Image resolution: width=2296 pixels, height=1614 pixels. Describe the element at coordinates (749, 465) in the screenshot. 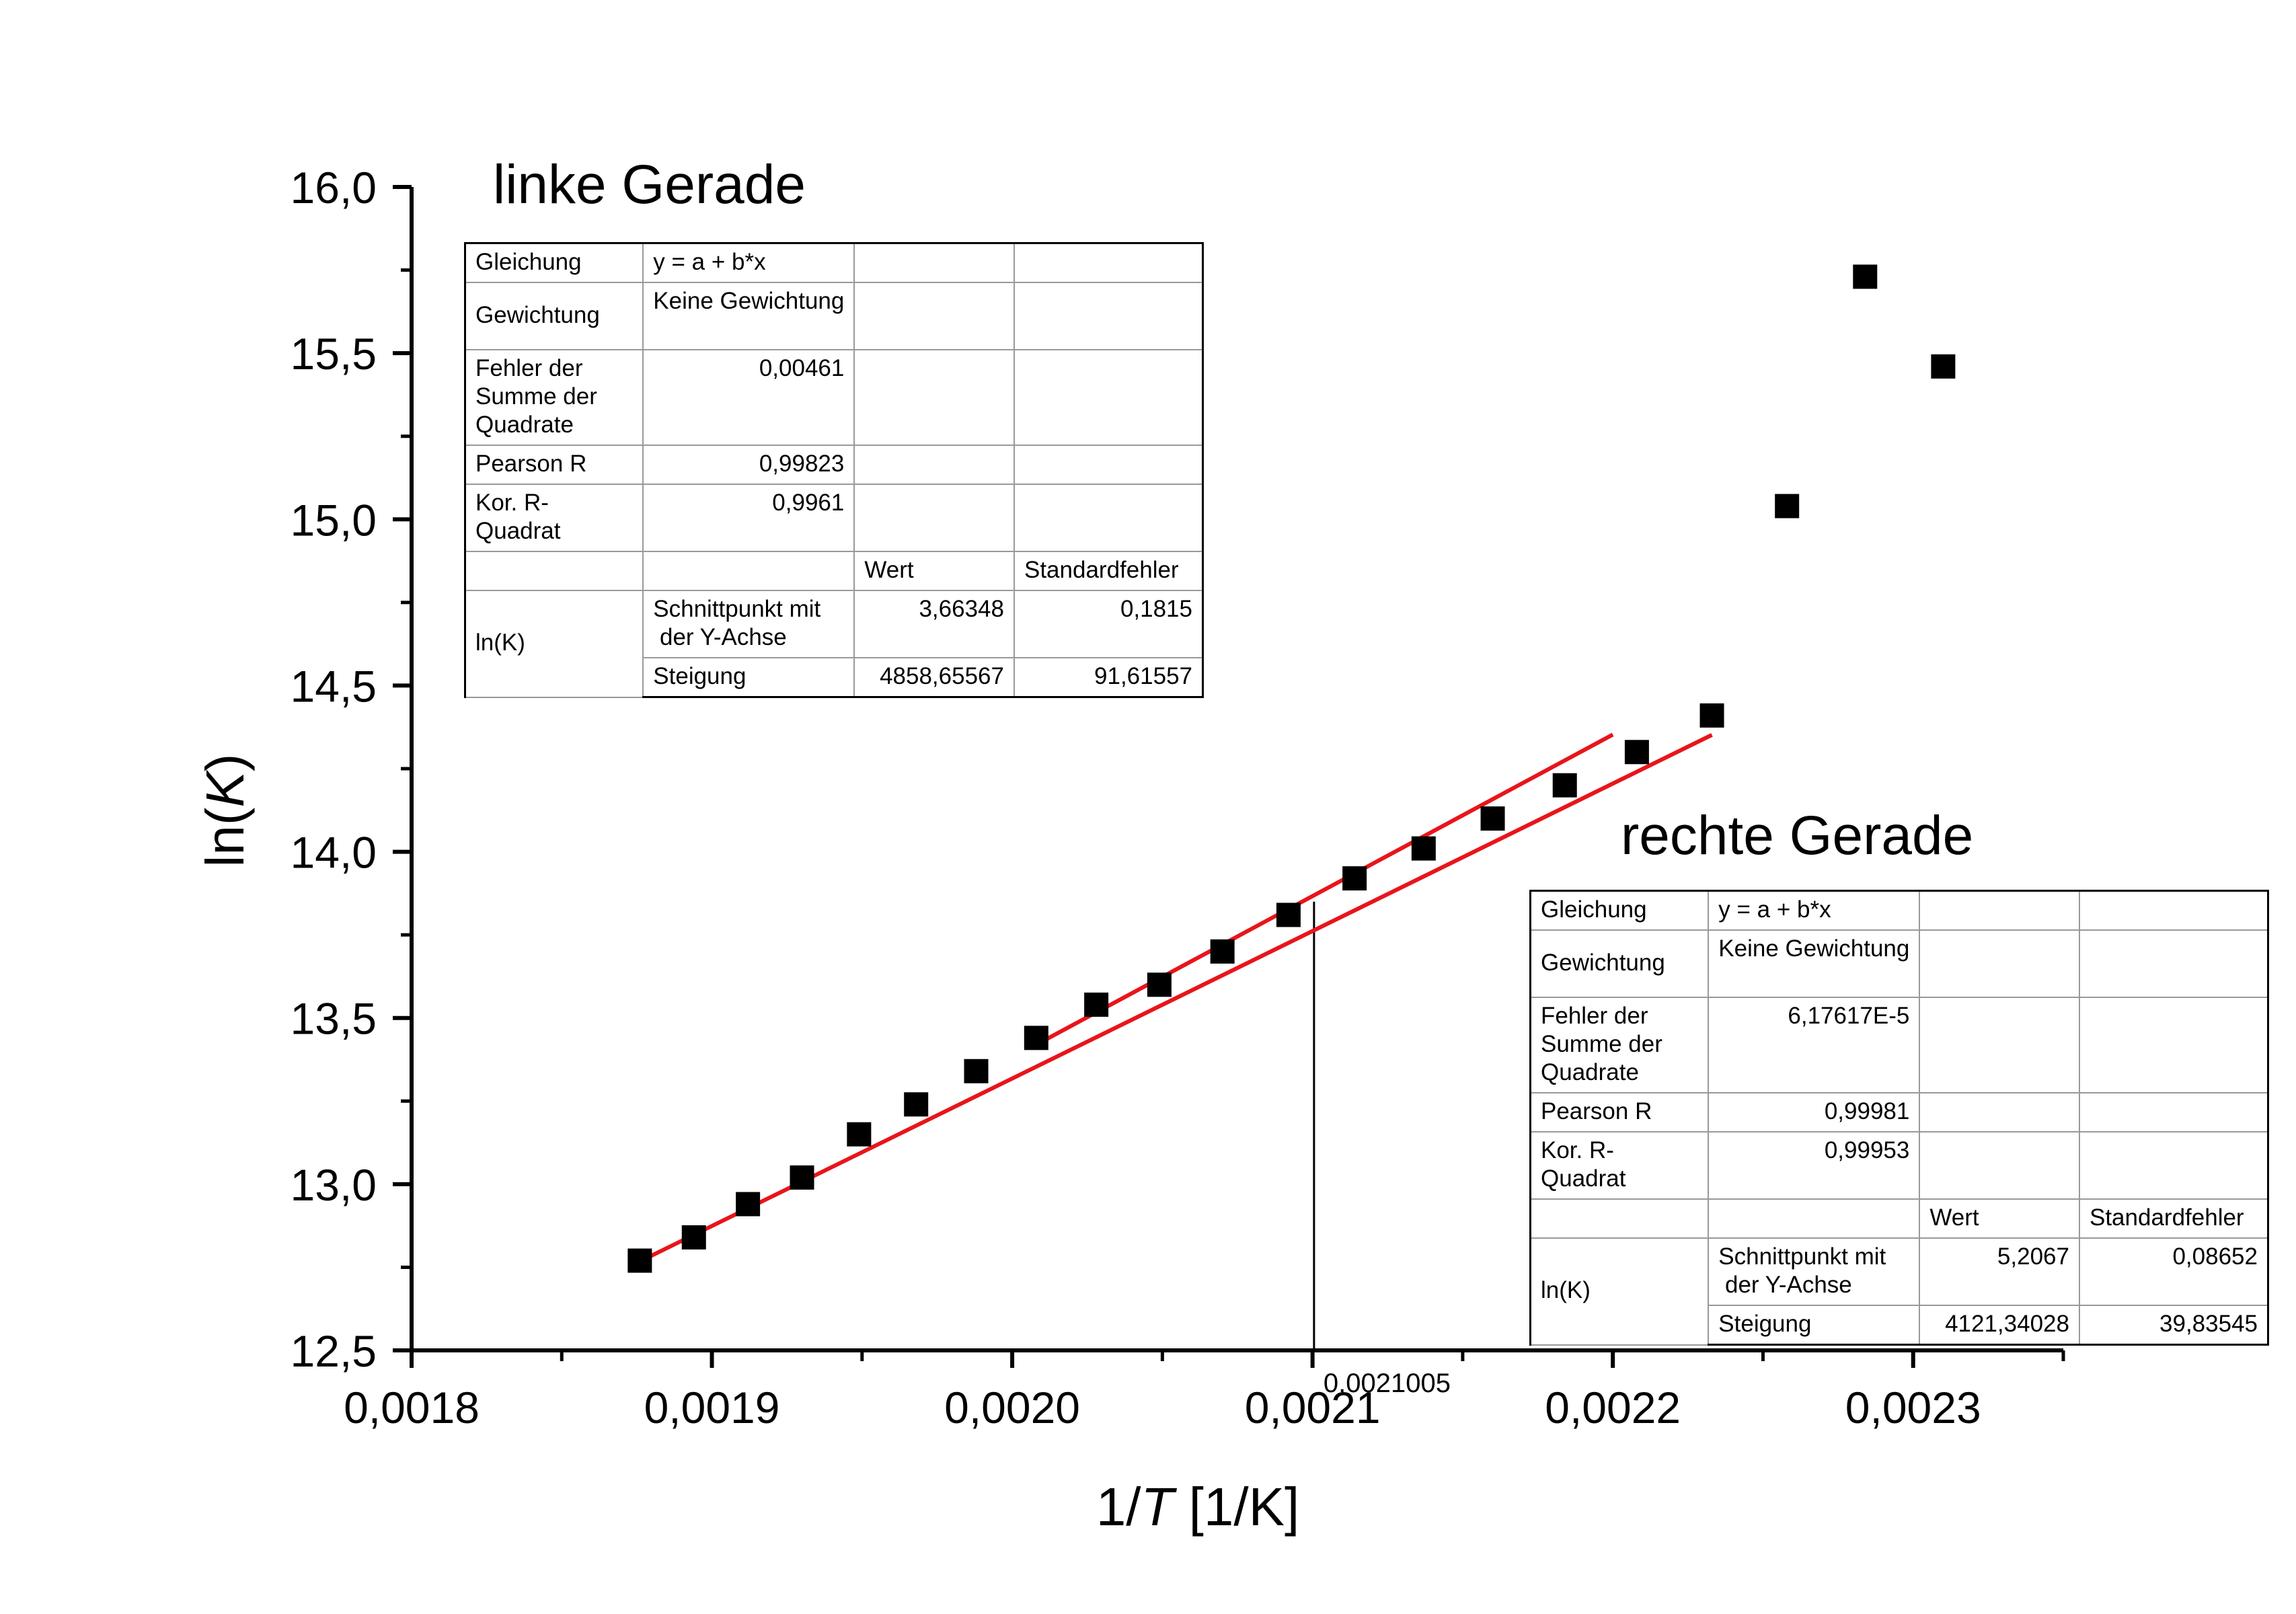

I see `cell-value: 0,99823` at that location.